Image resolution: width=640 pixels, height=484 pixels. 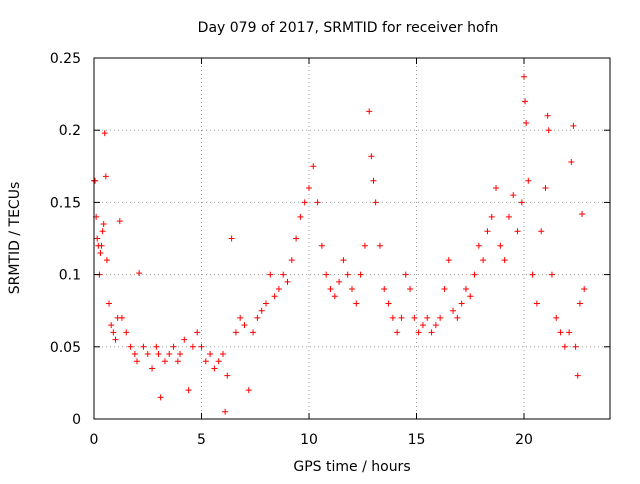 What do you see at coordinates (94, 440) in the screenshot?
I see `x-tick-label: 0` at bounding box center [94, 440].